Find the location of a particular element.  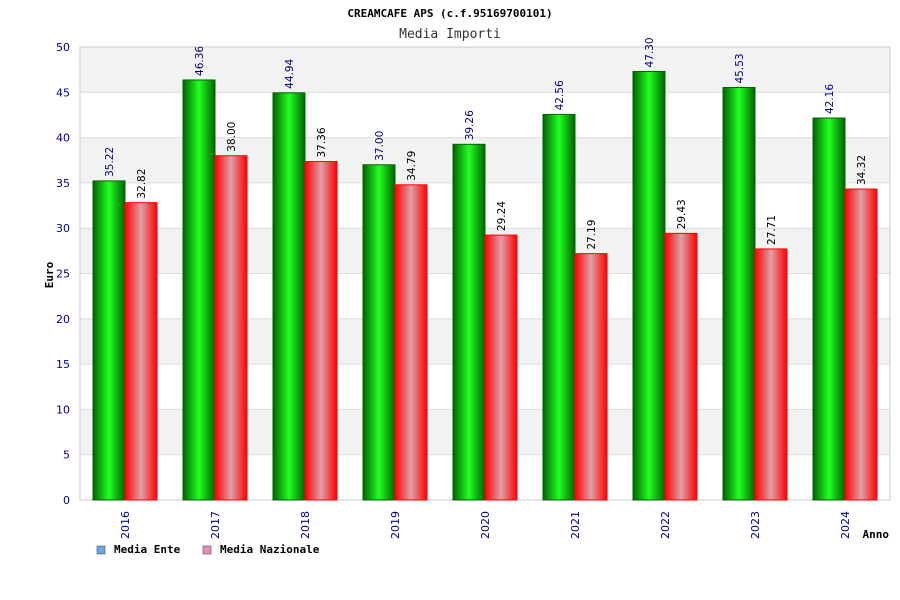

bar-media-nazionale-2024 is located at coordinates (861, 344).